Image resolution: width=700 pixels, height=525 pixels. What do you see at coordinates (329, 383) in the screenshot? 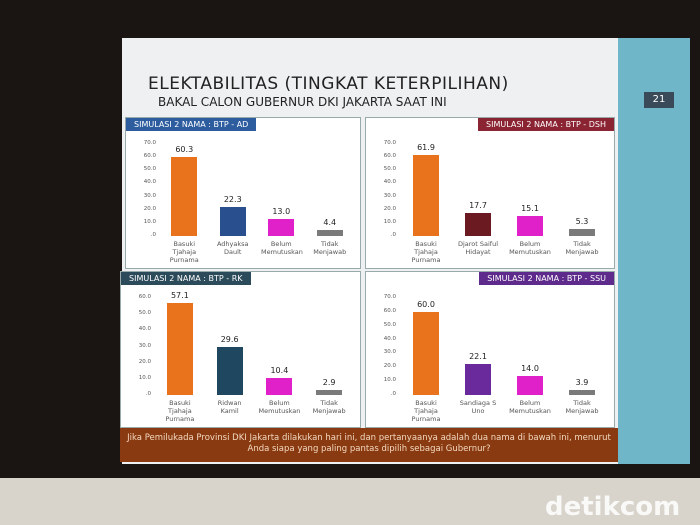
I see `data-label: 2.9` at bounding box center [329, 383].